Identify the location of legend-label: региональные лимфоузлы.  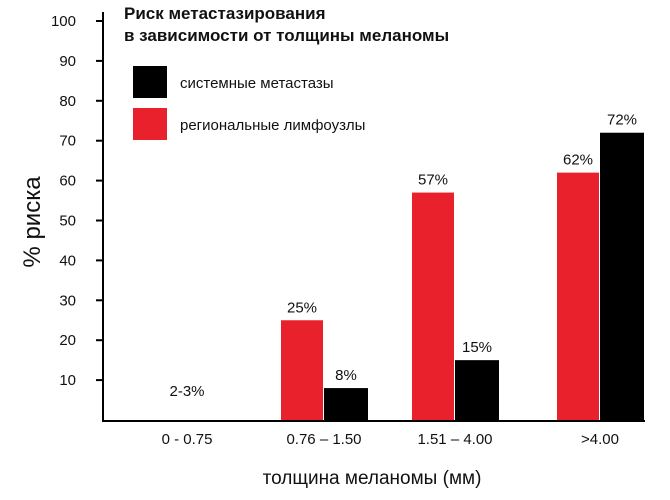
(272, 125).